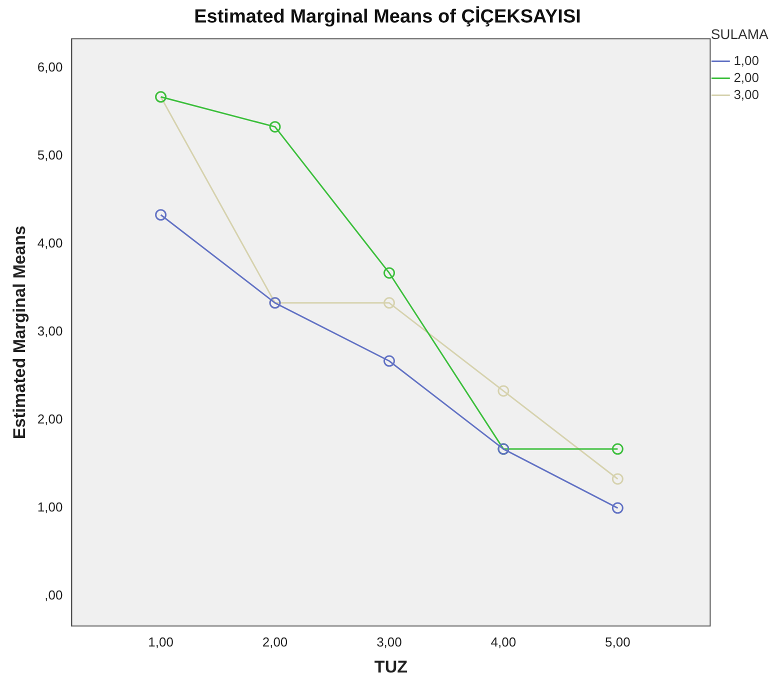 This screenshot has width=773, height=688. What do you see at coordinates (391, 666) in the screenshot?
I see `x-axis-title: TUZ` at bounding box center [391, 666].